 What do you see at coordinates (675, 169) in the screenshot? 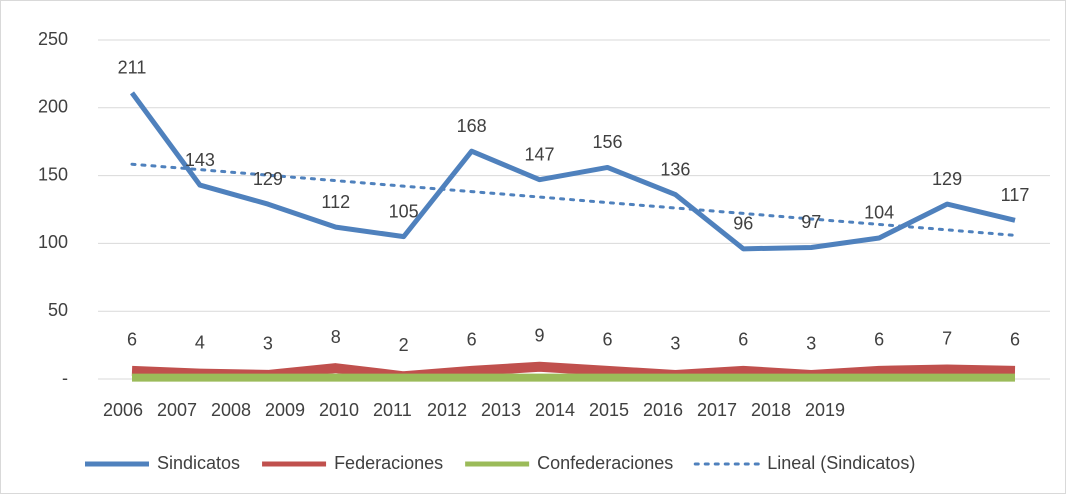
I see `data-label: 136` at bounding box center [675, 169].